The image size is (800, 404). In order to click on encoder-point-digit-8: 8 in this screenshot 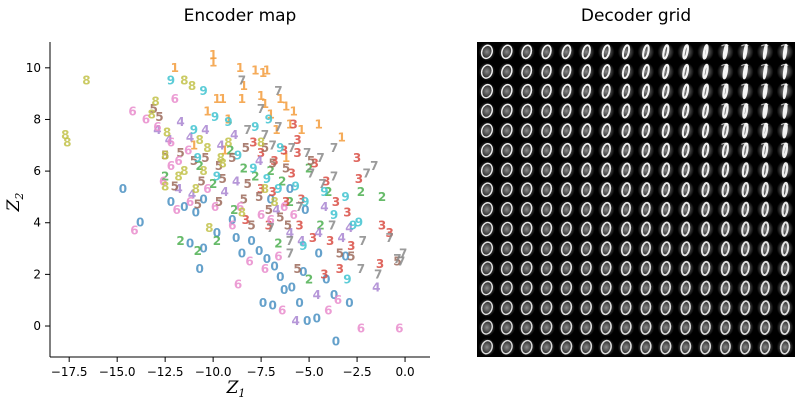, I will do `click(228, 143)`.